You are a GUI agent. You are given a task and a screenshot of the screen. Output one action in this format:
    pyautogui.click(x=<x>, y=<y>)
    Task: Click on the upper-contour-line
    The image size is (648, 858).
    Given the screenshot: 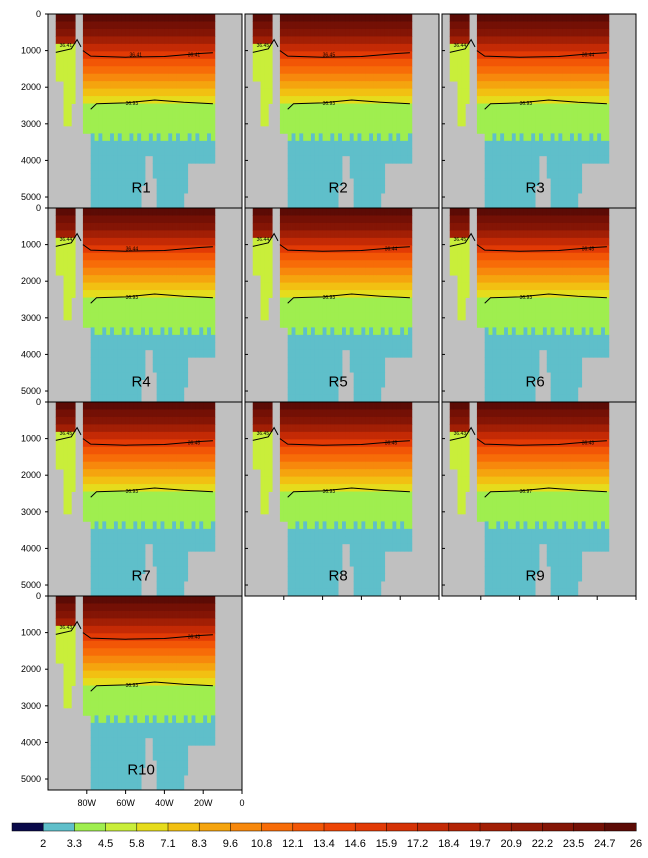 What is the action you would take?
    pyautogui.click(x=528, y=48)
    